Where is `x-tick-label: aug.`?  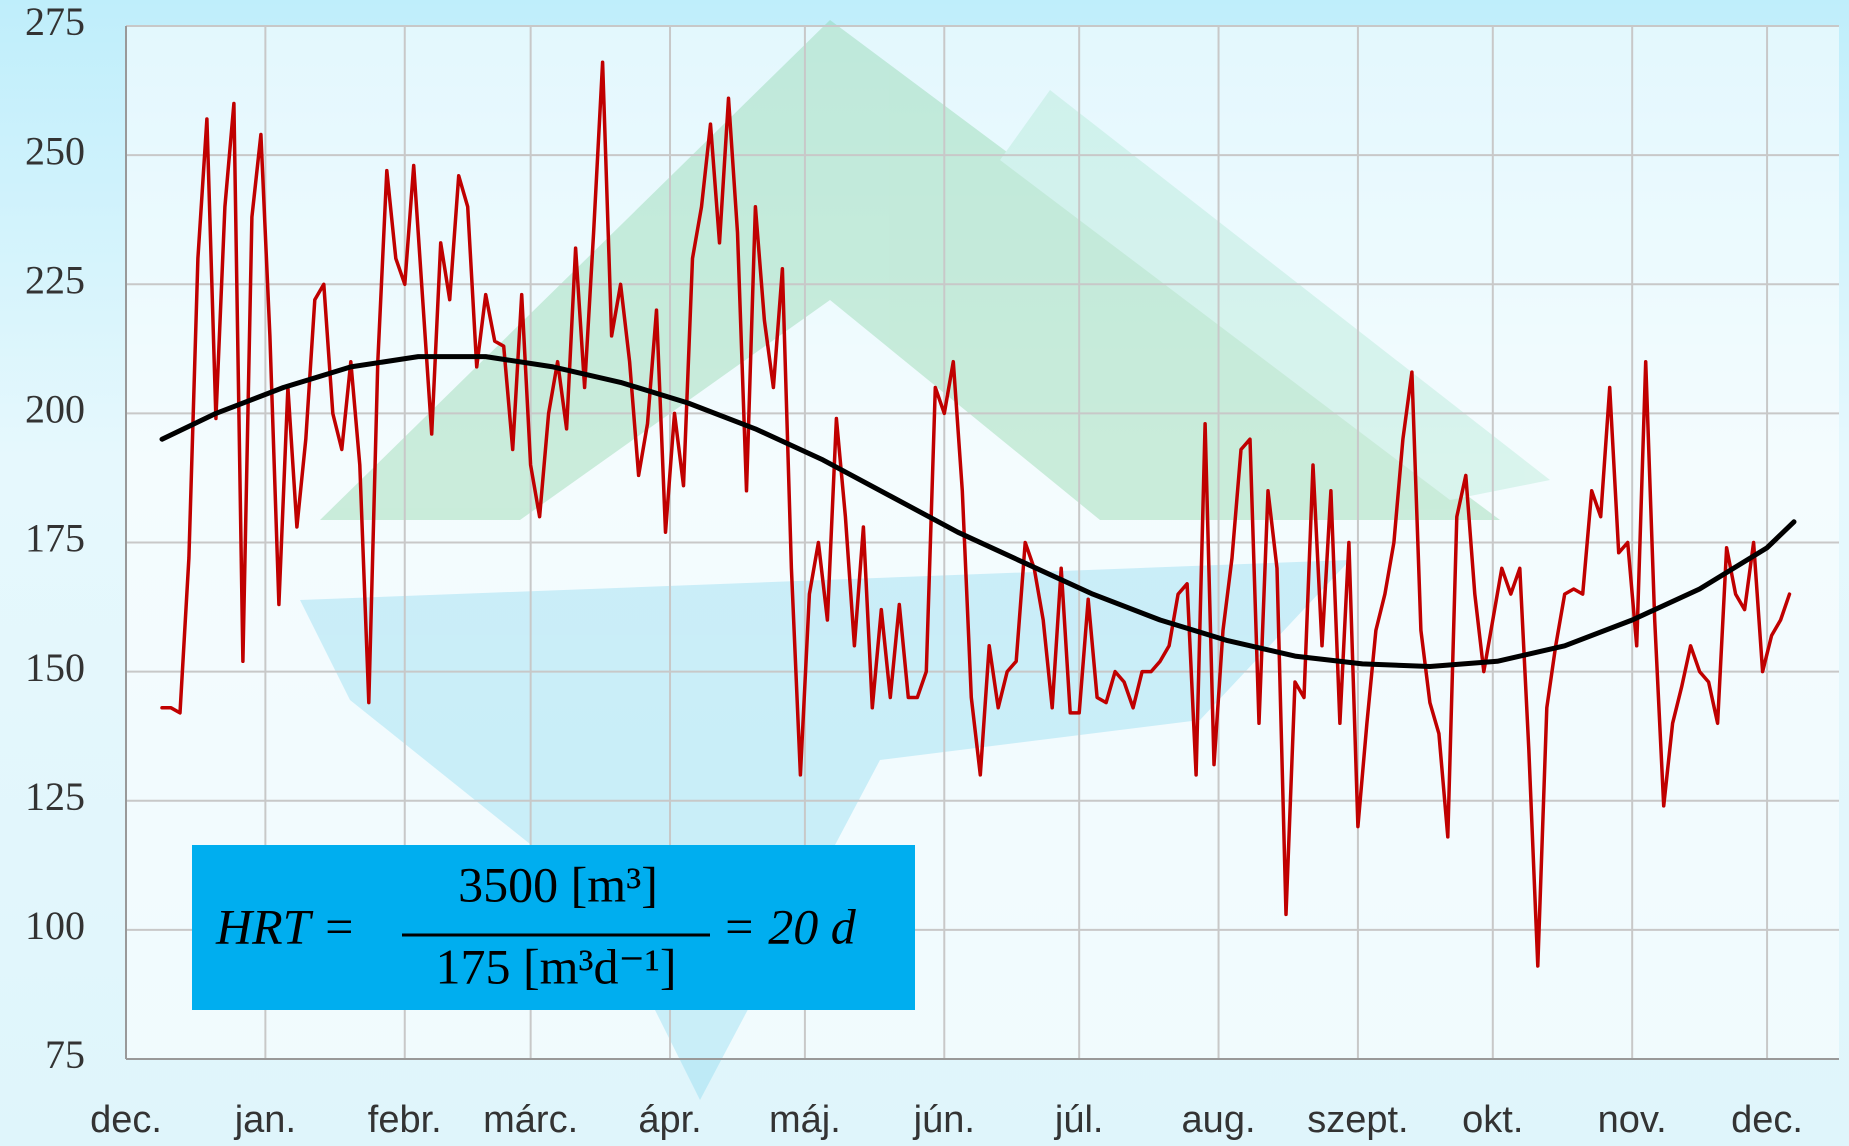 x-tick-label: aug. is located at coordinates (1219, 1120).